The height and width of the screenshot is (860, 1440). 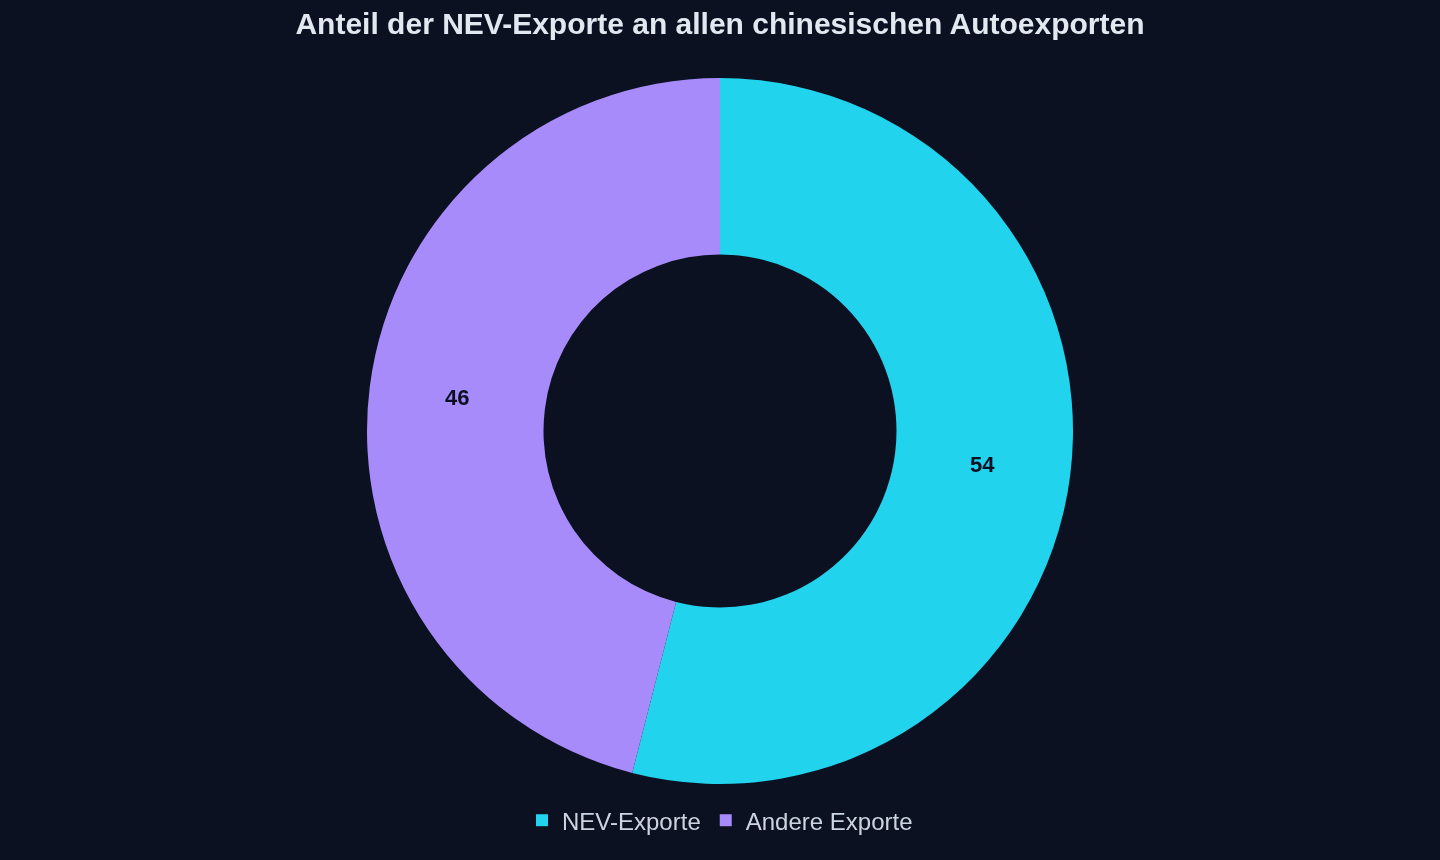 What do you see at coordinates (631, 821) in the screenshot?
I see `legend-label: NEV-Exporte` at bounding box center [631, 821].